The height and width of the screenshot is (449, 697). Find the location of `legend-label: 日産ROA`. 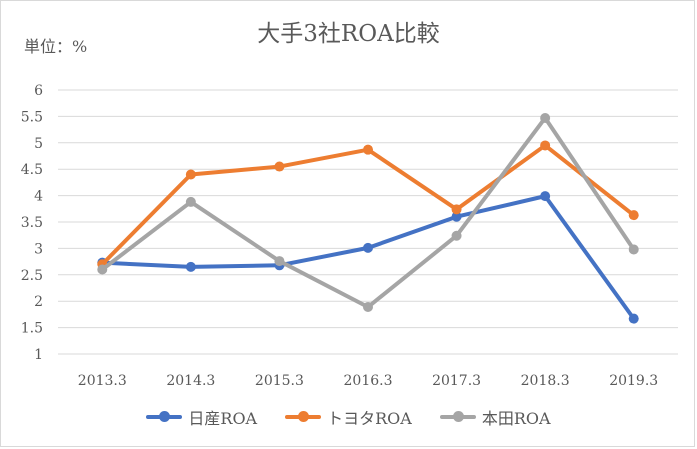

legend-label: 日産ROA is located at coordinates (223, 418).